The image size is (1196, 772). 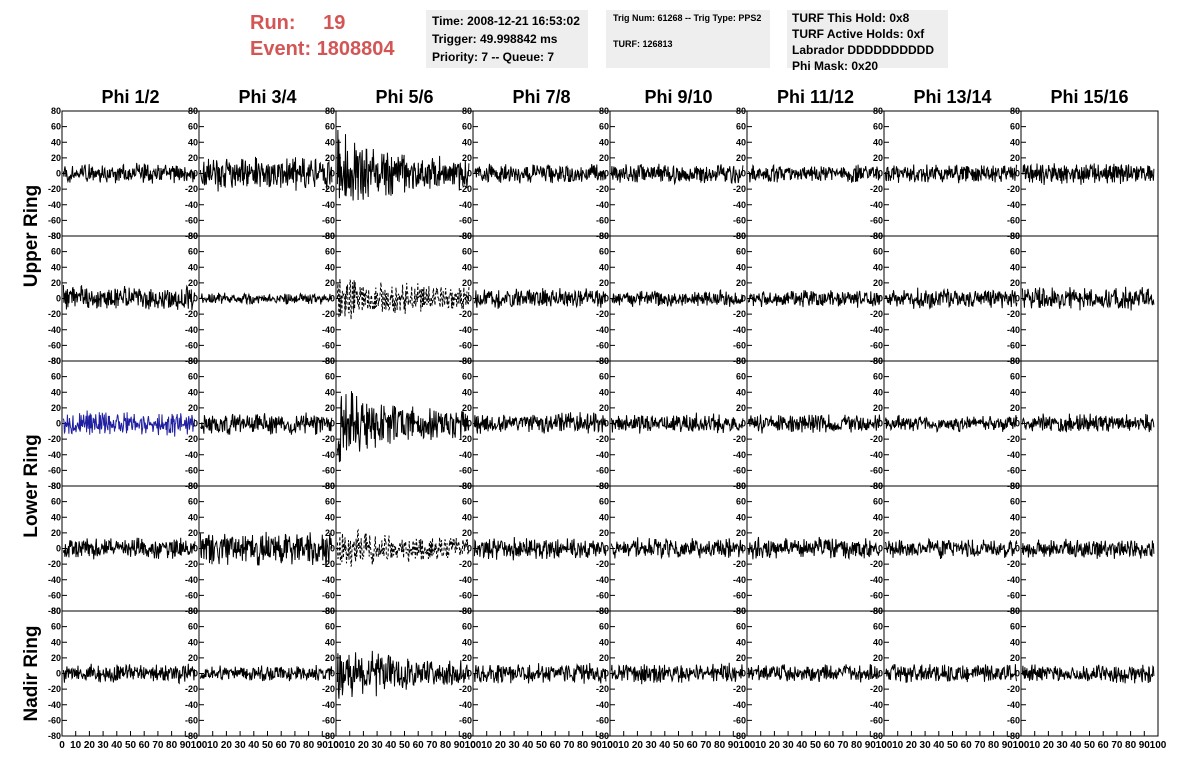 What do you see at coordinates (117, 745) in the screenshot?
I see `x-tick-label-c0-4: 40` at bounding box center [117, 745].